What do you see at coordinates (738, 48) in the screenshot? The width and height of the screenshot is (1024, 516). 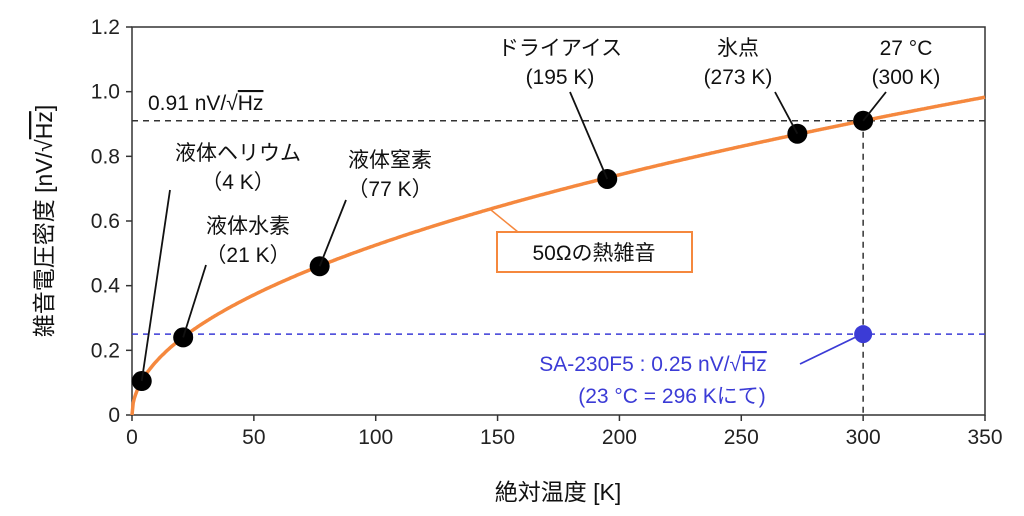 I see `point-label: 氷点` at bounding box center [738, 48].